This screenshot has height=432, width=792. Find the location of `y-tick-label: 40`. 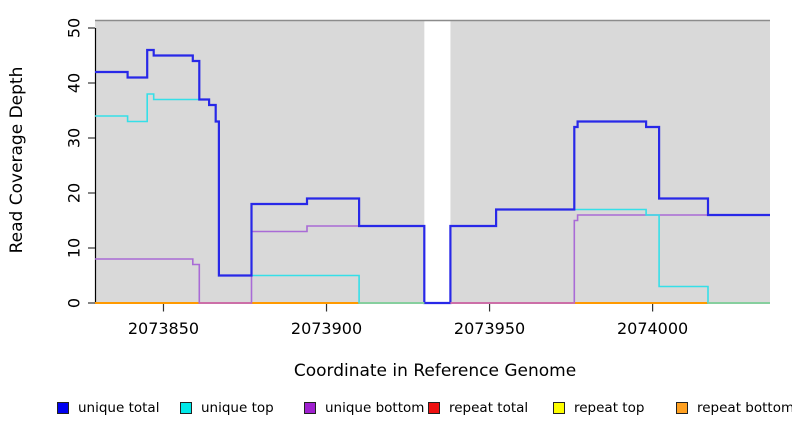

y-tick-label: 40 is located at coordinates (74, 83).